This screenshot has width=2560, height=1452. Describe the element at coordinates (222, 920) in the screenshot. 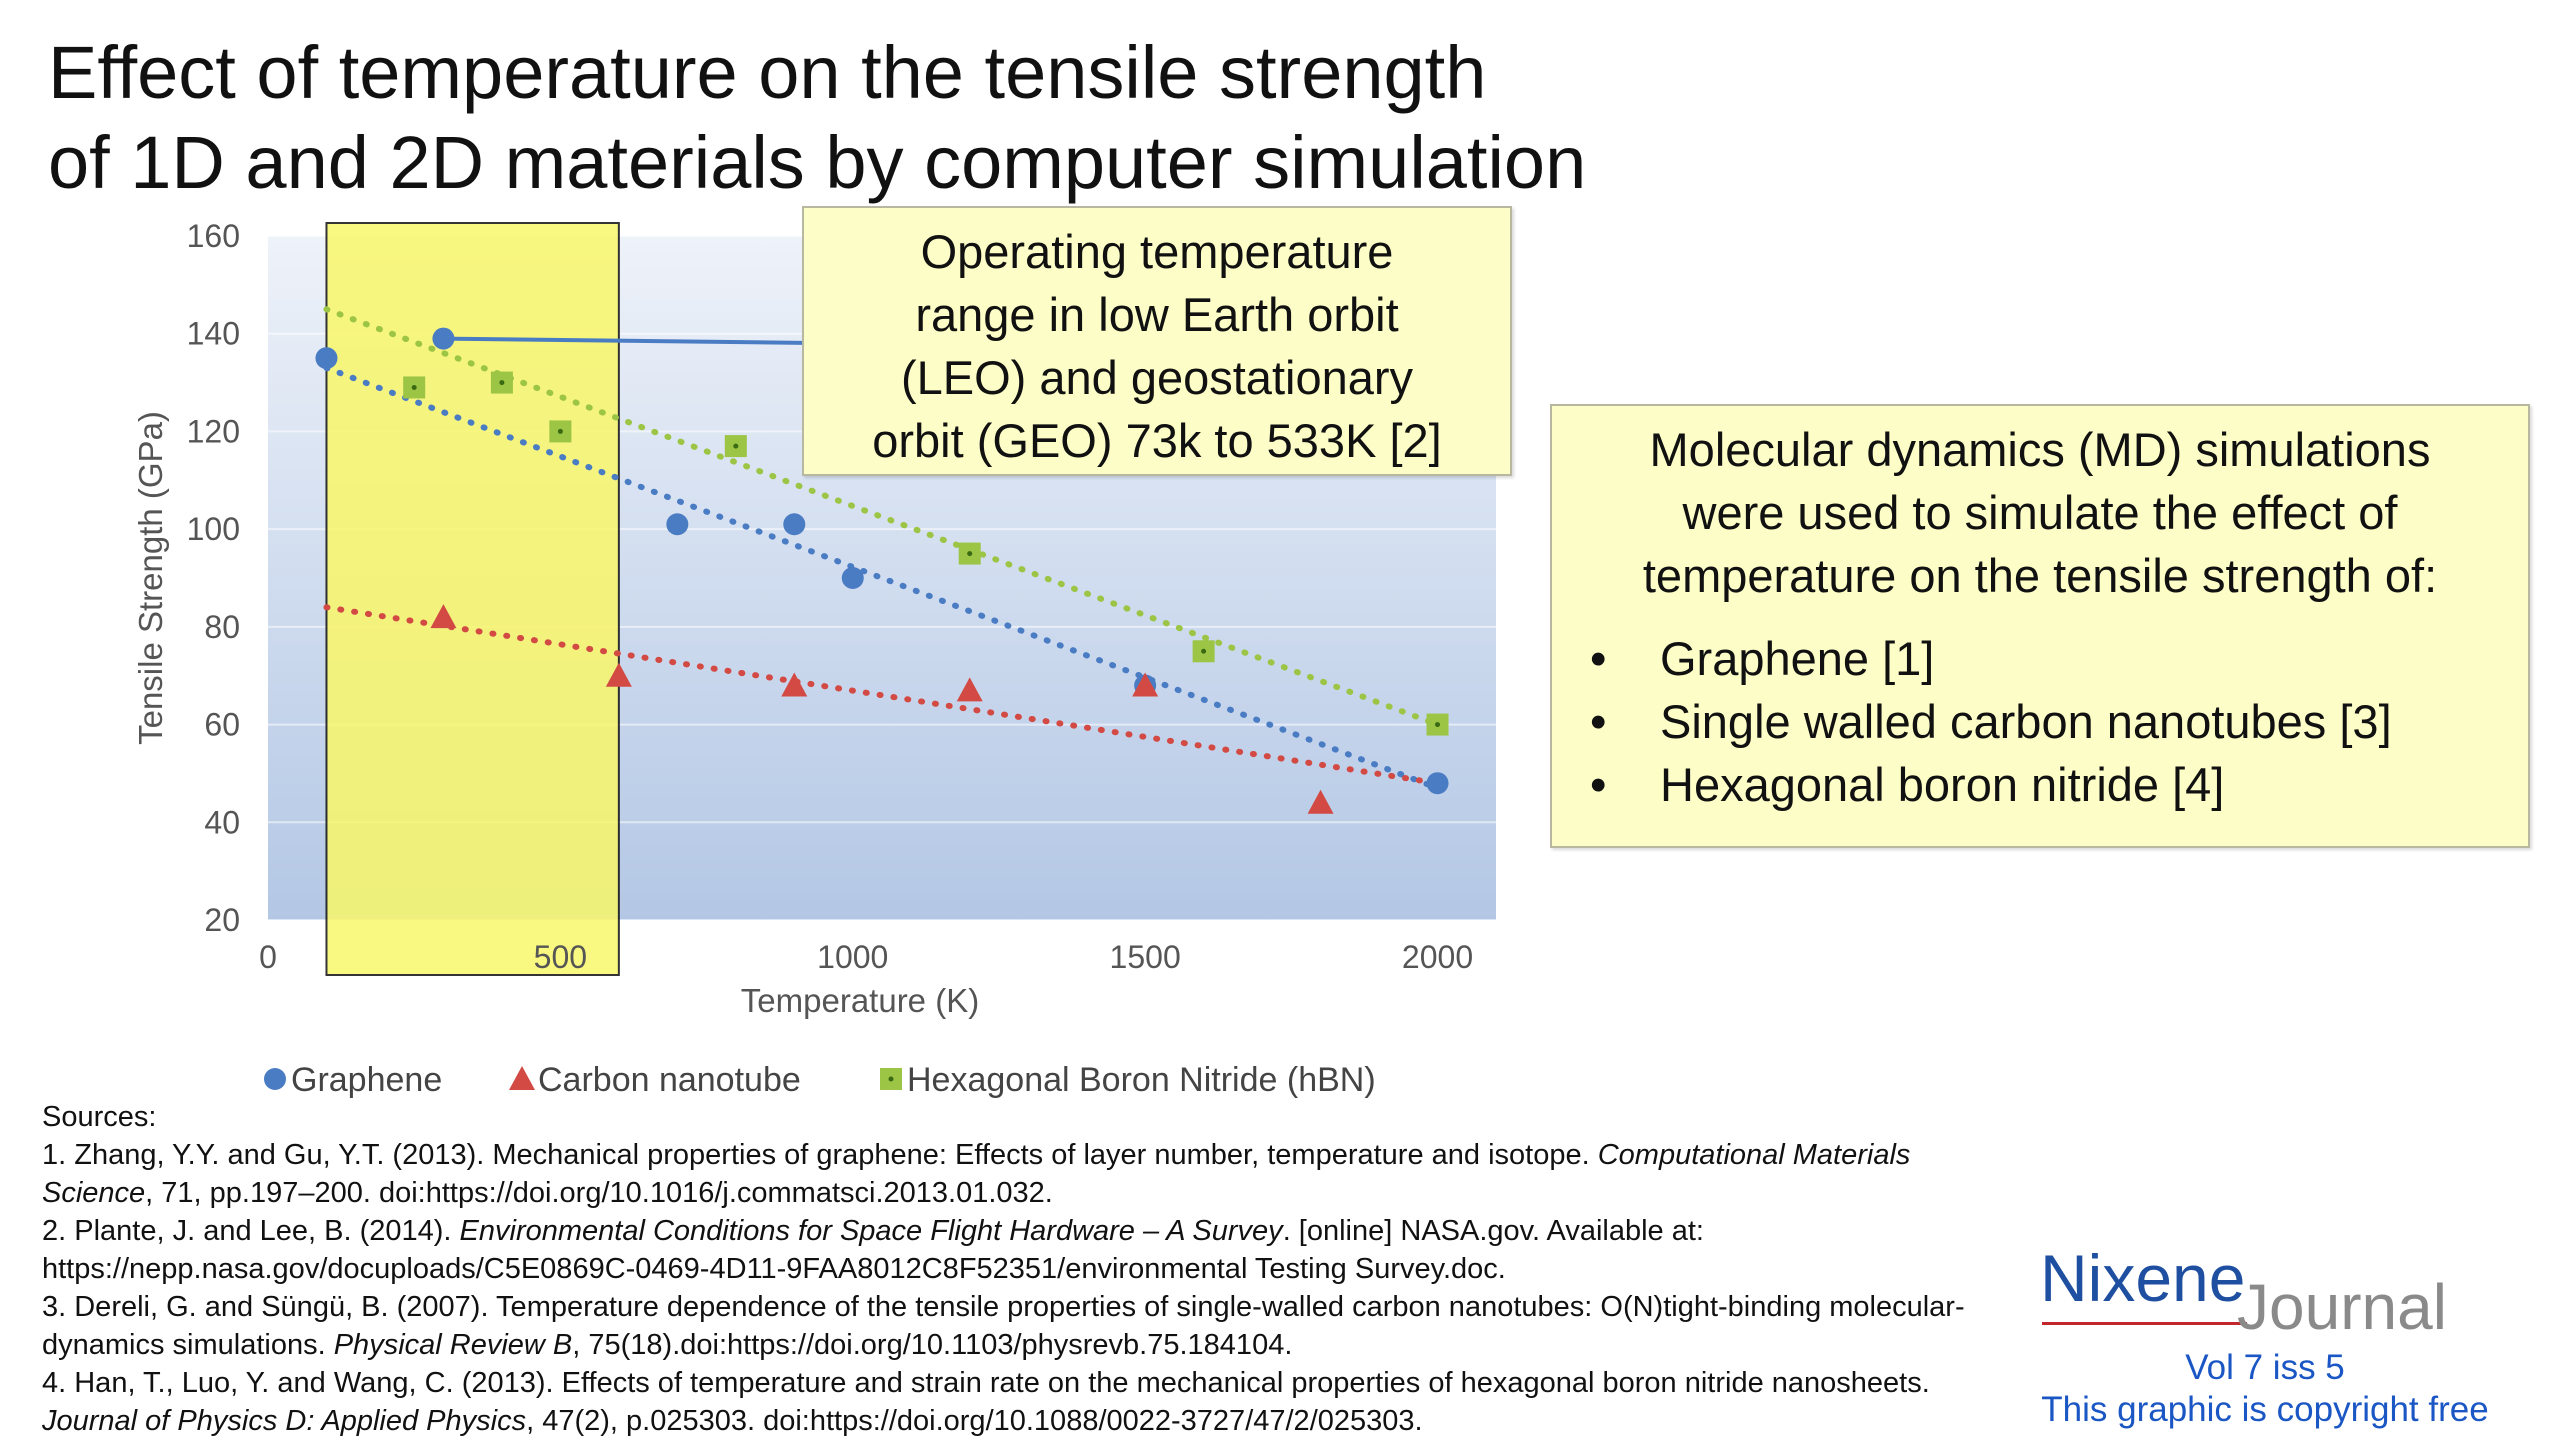

I see `y-tick-label: 20` at that location.